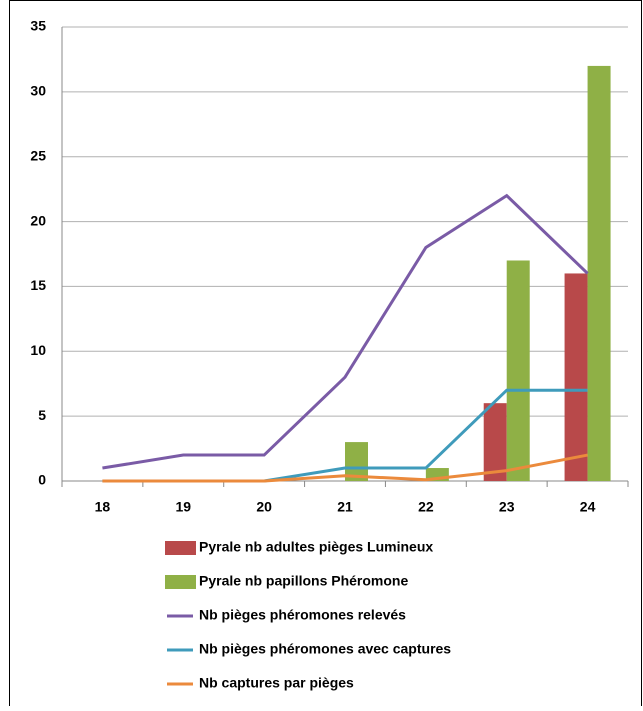 The width and height of the screenshot is (643, 711). What do you see at coordinates (276, 683) in the screenshot?
I see `legend-label: Nb captures par pièges` at bounding box center [276, 683].